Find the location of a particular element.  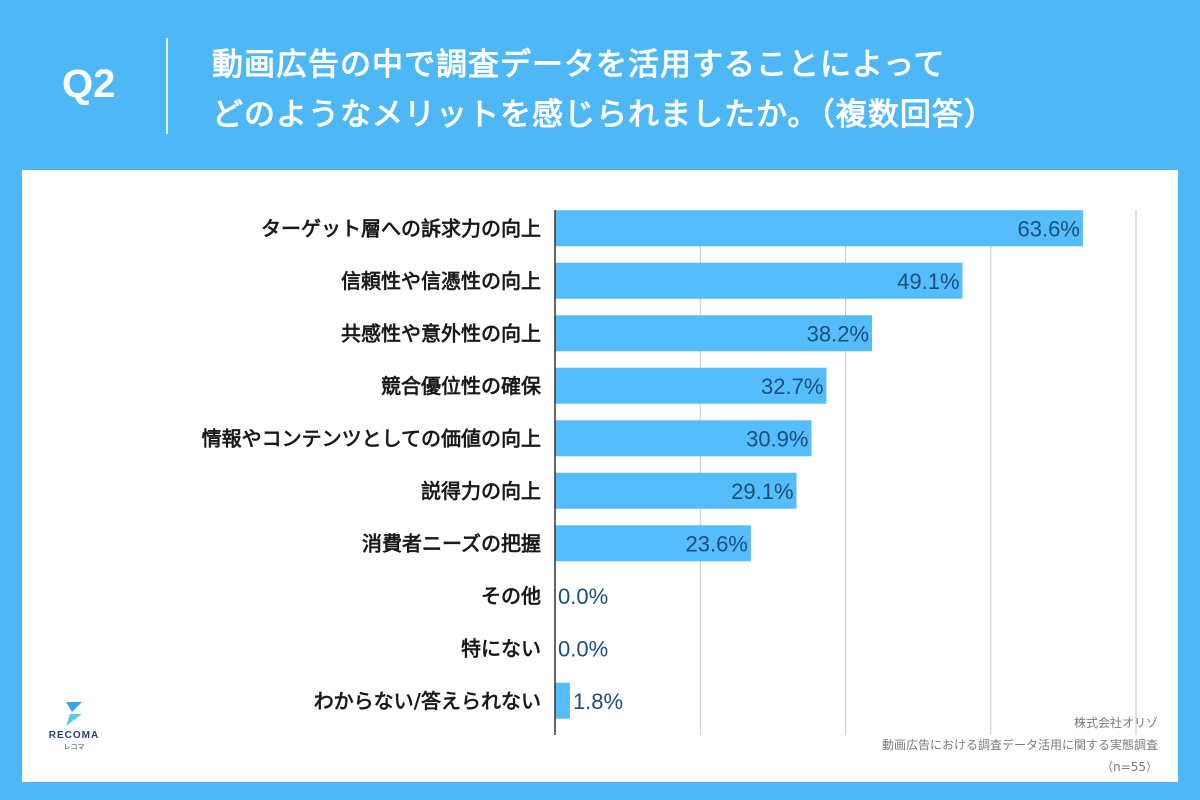

value-label-1: 49.1% is located at coordinates (928, 281).